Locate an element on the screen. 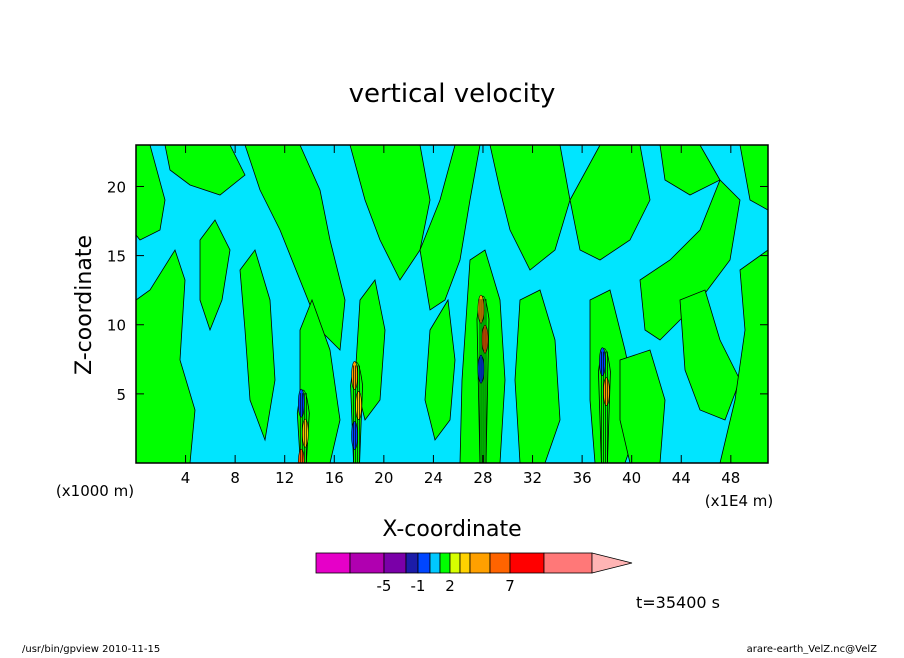 This screenshot has height=658, width=904. colorbar-label: -5 is located at coordinates (384, 586).